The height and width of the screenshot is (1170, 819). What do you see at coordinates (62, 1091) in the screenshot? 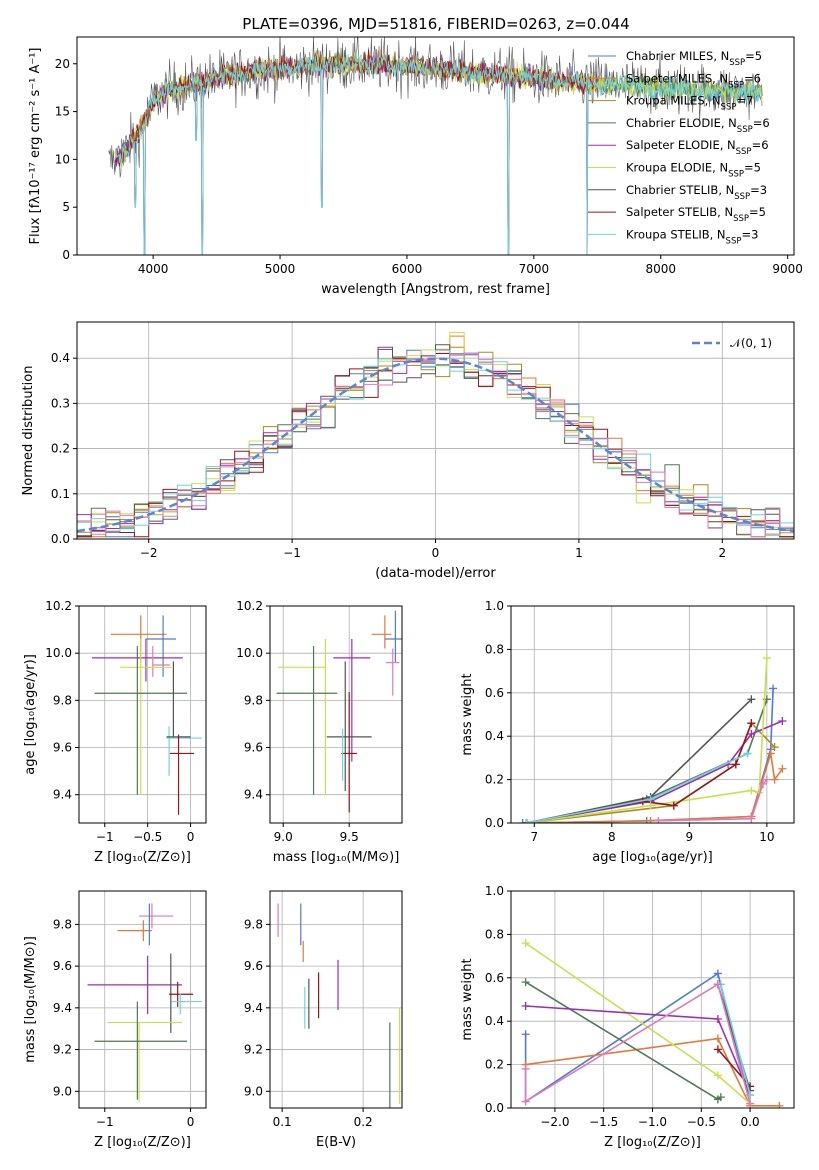
I see `y-tick-label: 9.0` at bounding box center [62, 1091].